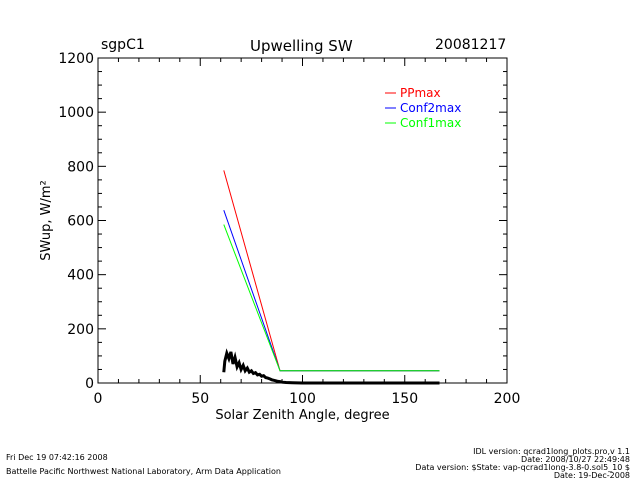  Describe the element at coordinates (80, 222) in the screenshot. I see `y-tick-label: 600` at that location.